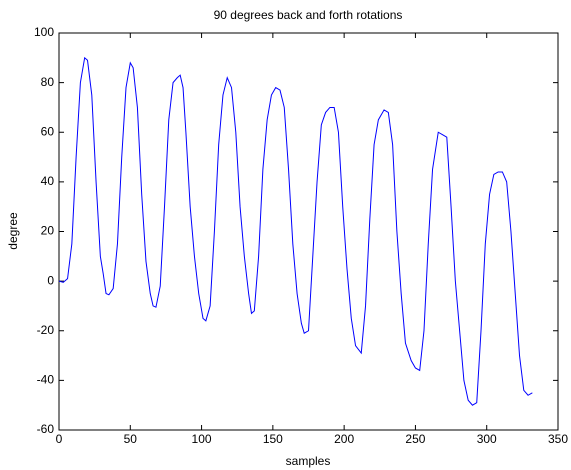  Describe the element at coordinates (558, 439) in the screenshot. I see `x-tick-label: 350` at that location.